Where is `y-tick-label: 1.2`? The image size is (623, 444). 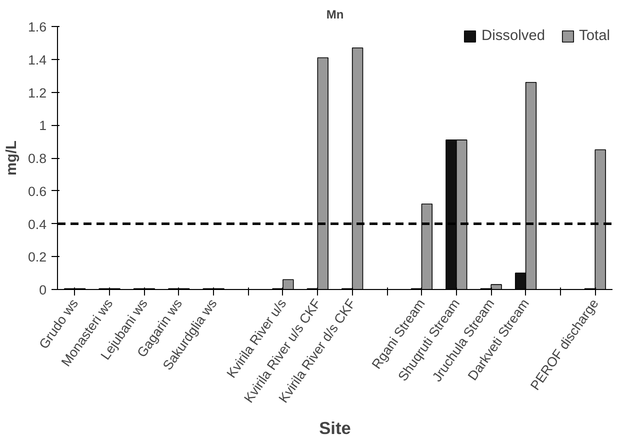 y-tick-label: 1.2 is located at coordinates (37, 92).